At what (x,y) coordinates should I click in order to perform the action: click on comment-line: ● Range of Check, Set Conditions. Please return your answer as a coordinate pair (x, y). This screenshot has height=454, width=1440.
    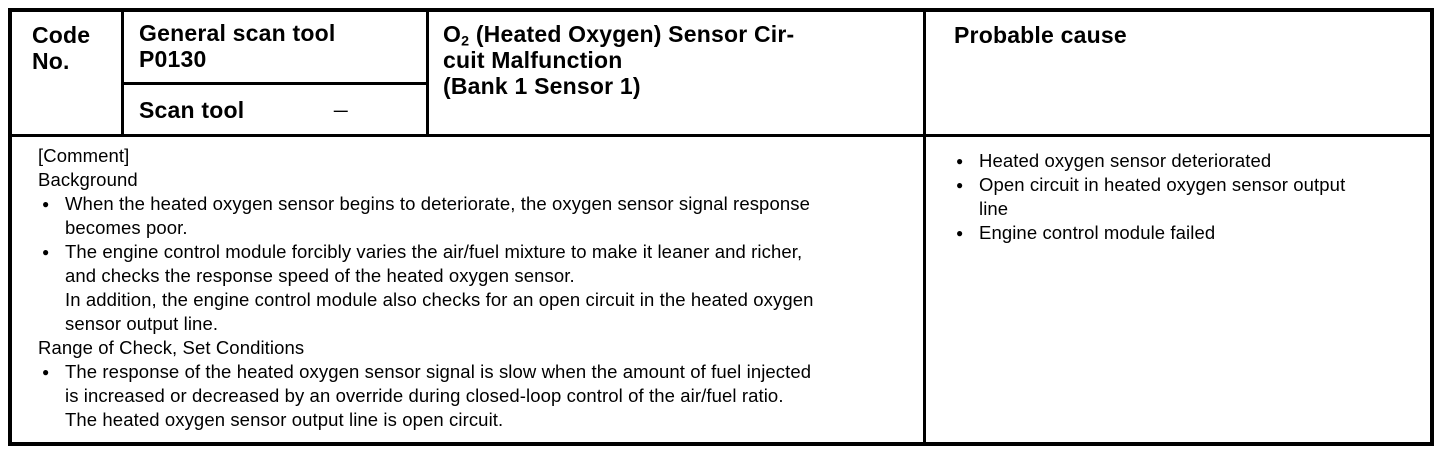
    Looking at the image, I should click on (470, 348).